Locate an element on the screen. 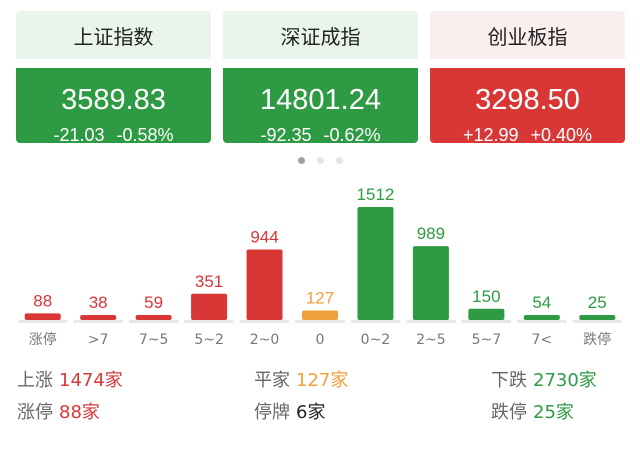 This screenshot has height=454, width=640. category-label: >7 is located at coordinates (98, 340).